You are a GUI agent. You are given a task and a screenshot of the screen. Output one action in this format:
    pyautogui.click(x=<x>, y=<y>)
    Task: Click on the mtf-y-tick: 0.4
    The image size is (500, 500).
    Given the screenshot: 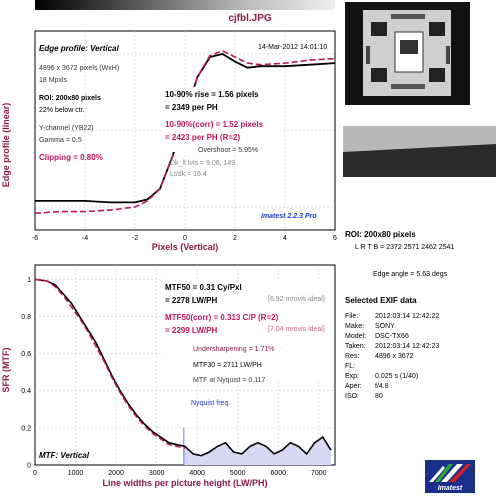 What is the action you would take?
    pyautogui.click(x=26, y=391)
    